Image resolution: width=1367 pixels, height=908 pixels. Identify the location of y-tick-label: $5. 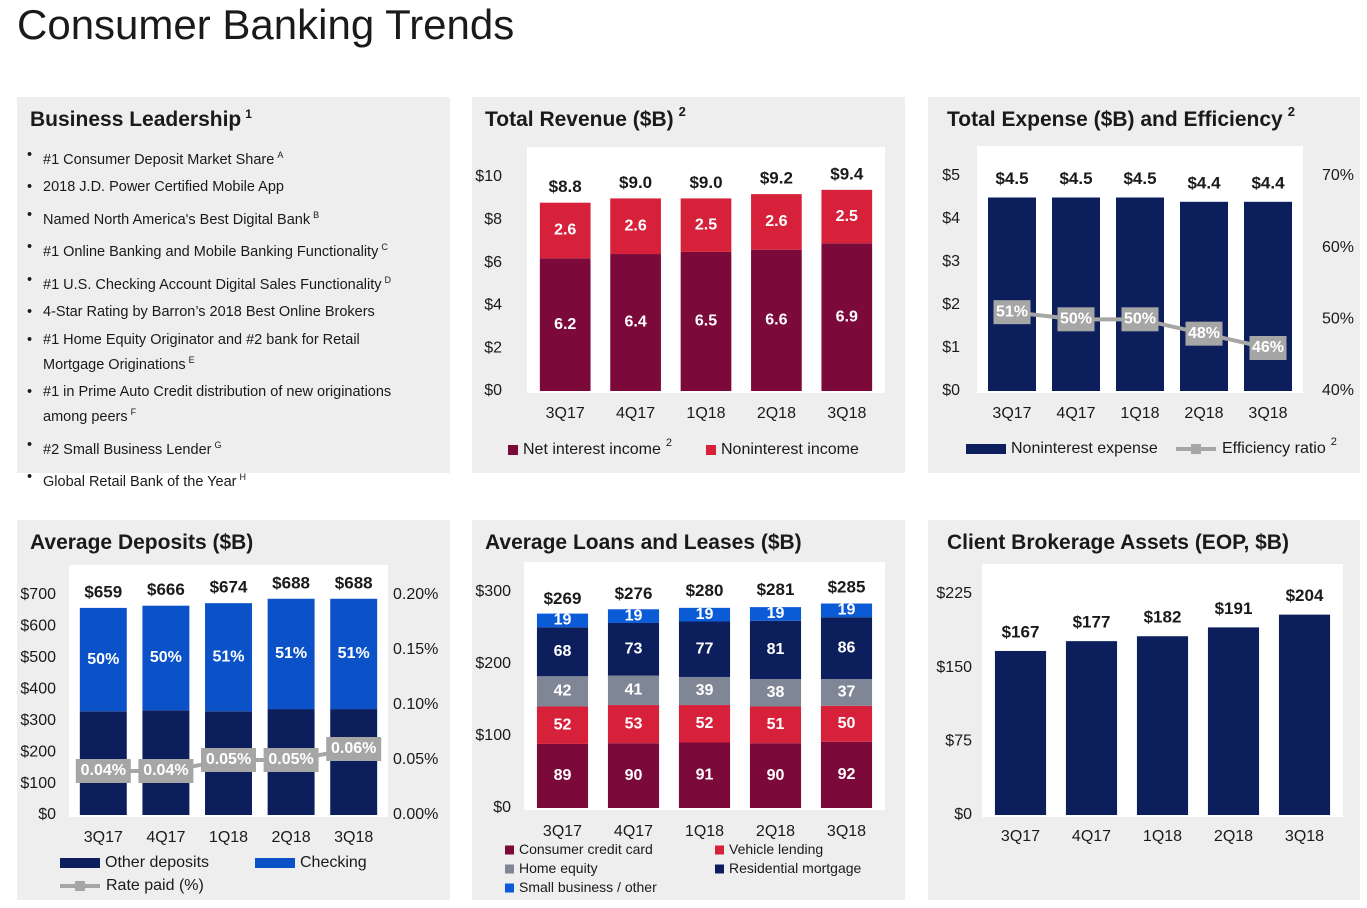
(951, 175).